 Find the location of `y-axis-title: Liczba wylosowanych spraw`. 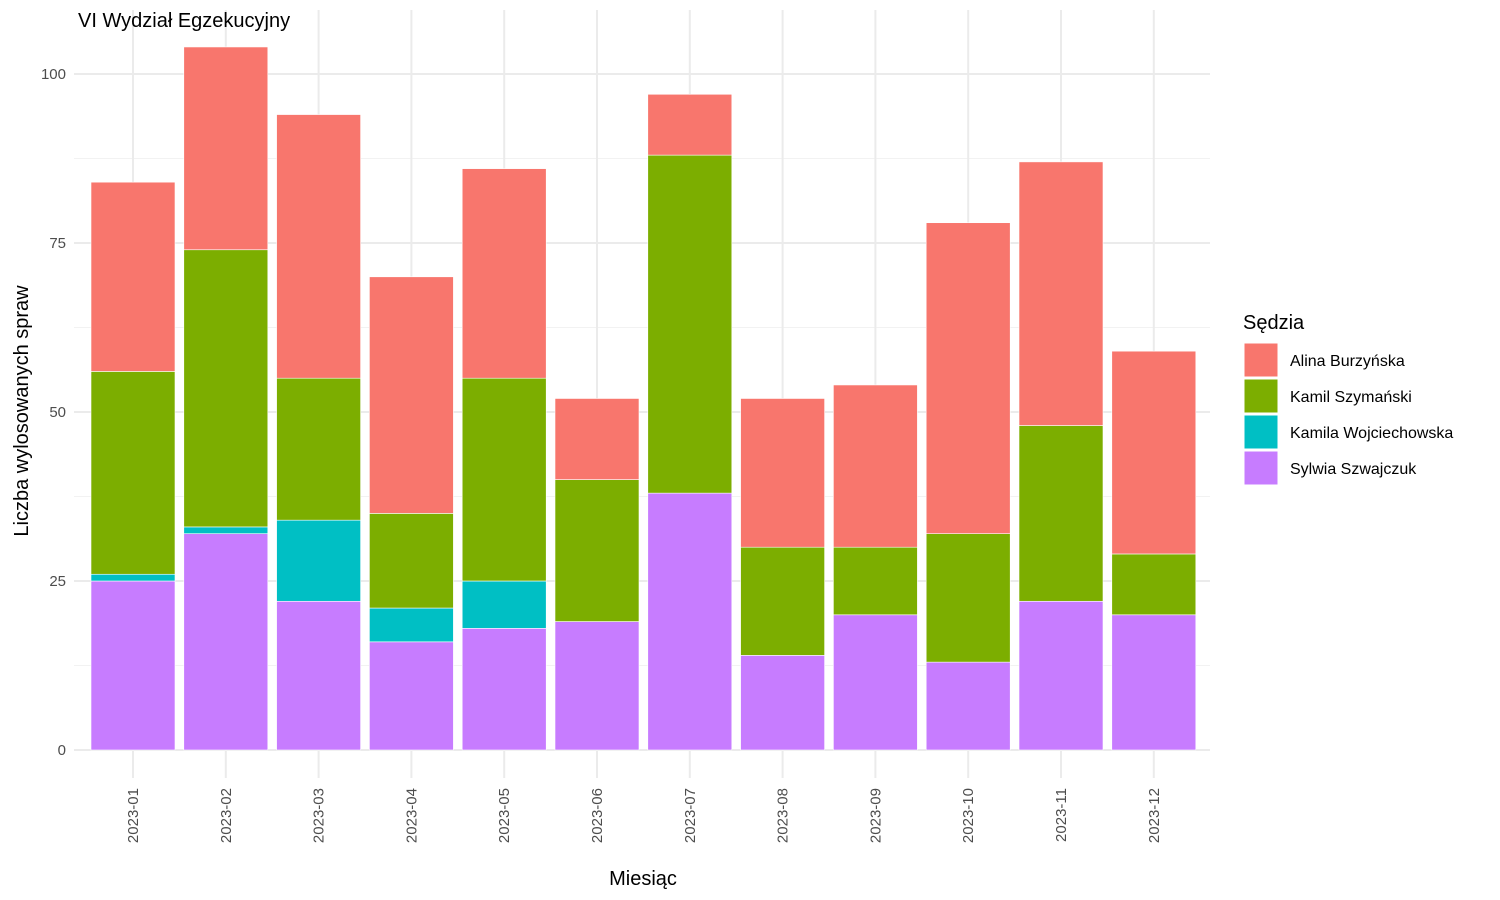

y-axis-title: Liczba wylosowanych spraw is located at coordinates (22, 411).